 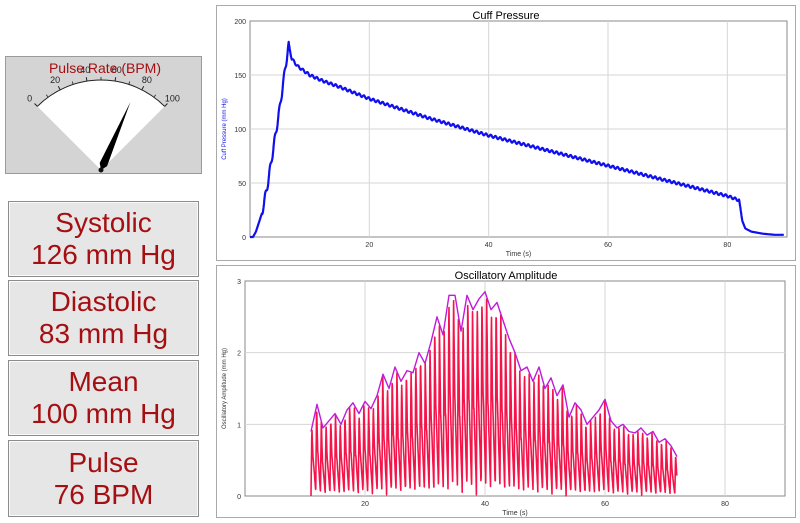 What do you see at coordinates (55, 80) in the screenshot?
I see `gauge-tick-label: 20` at bounding box center [55, 80].